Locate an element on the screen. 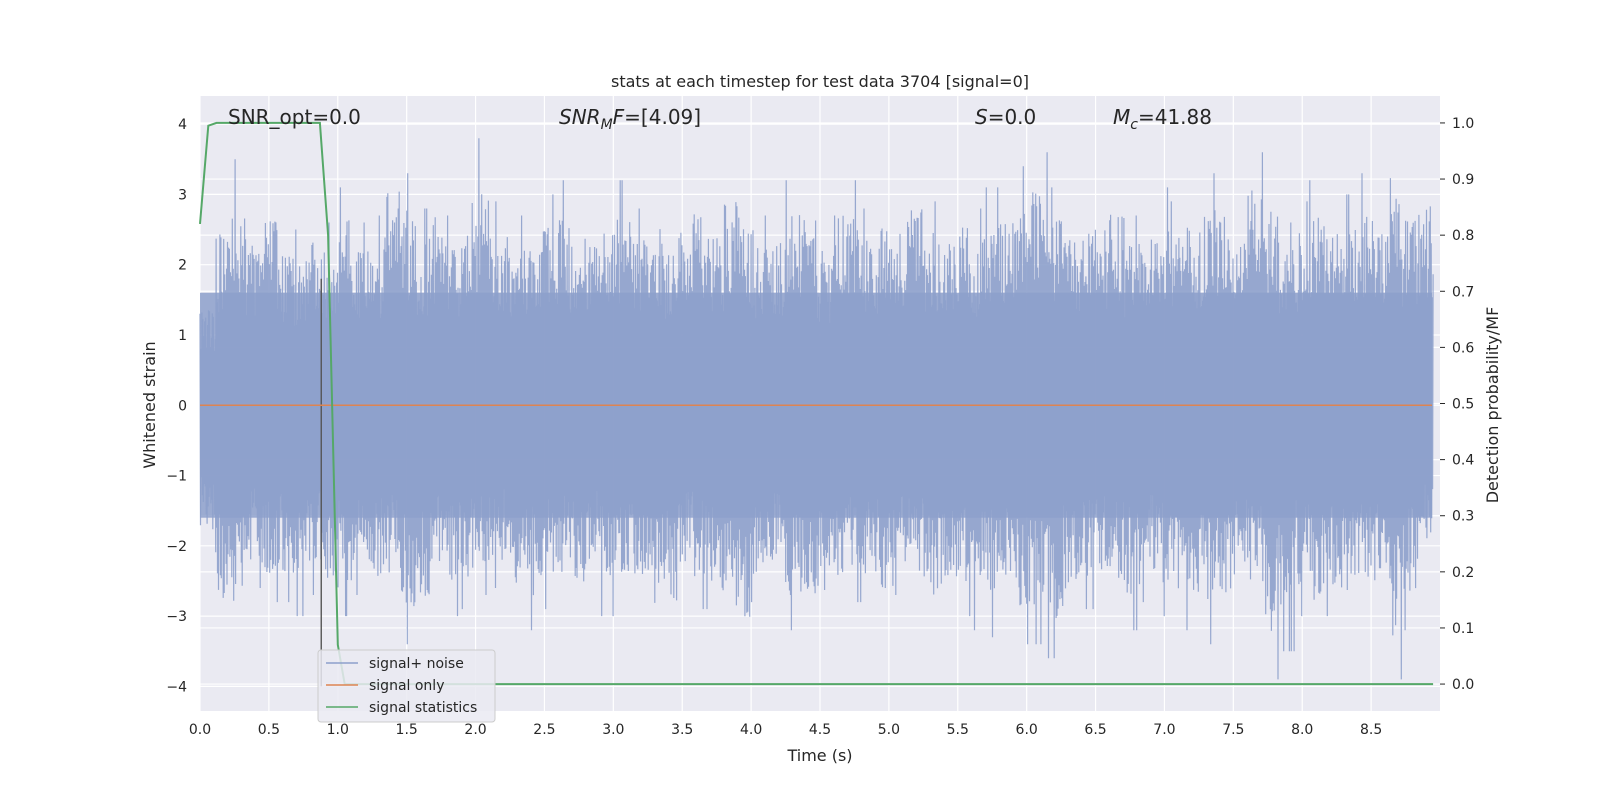 The height and width of the screenshot is (800, 1600). y-left-tick-label: 3 is located at coordinates (182, 195).